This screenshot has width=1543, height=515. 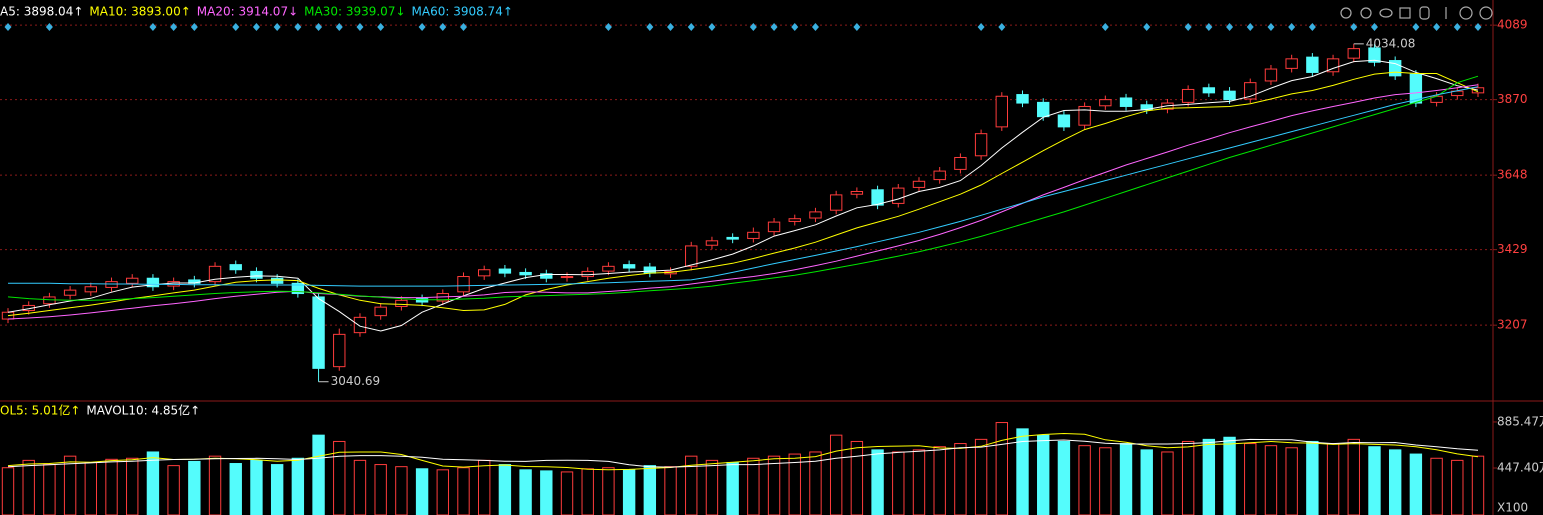 I want to click on legend-entry: MAVOL10: 4.85亿↑, so click(x=143, y=410).